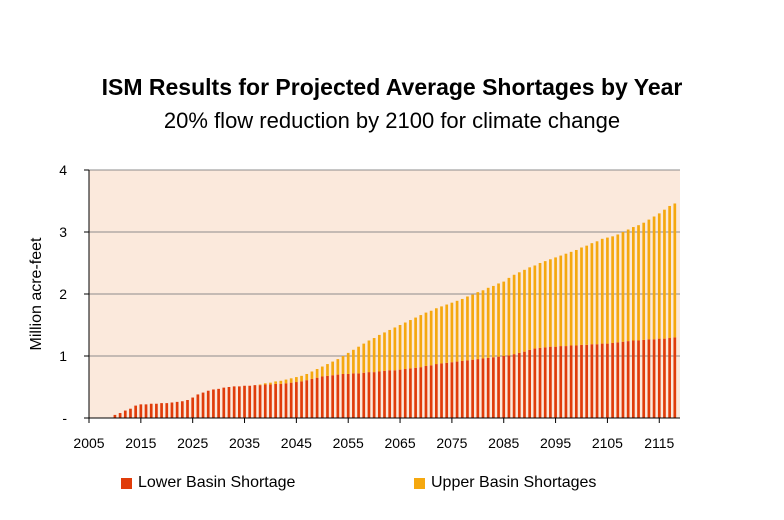  Describe the element at coordinates (217, 482) in the screenshot. I see `legend-label-lower-basin: Lower Basin Shortage` at that location.